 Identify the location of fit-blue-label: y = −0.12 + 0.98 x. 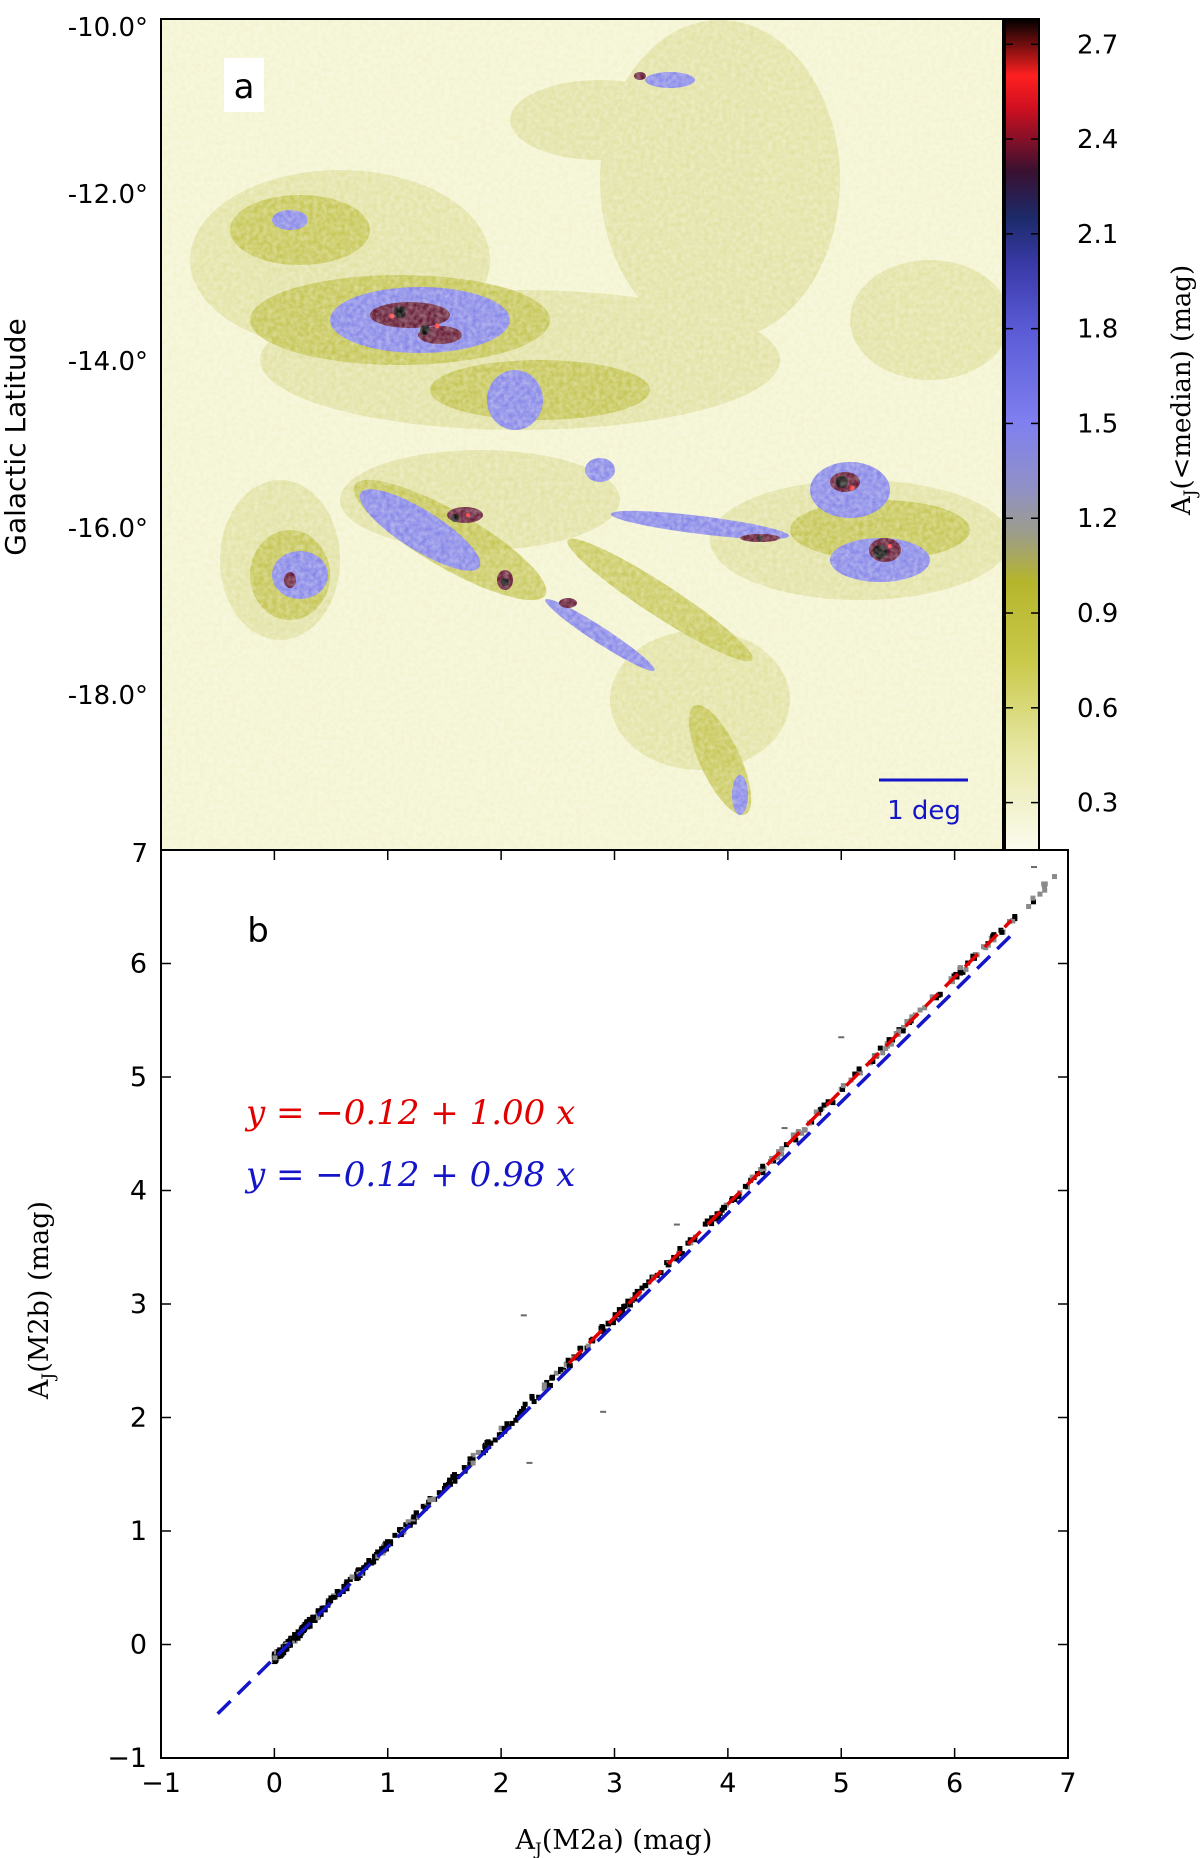
(409, 1175).